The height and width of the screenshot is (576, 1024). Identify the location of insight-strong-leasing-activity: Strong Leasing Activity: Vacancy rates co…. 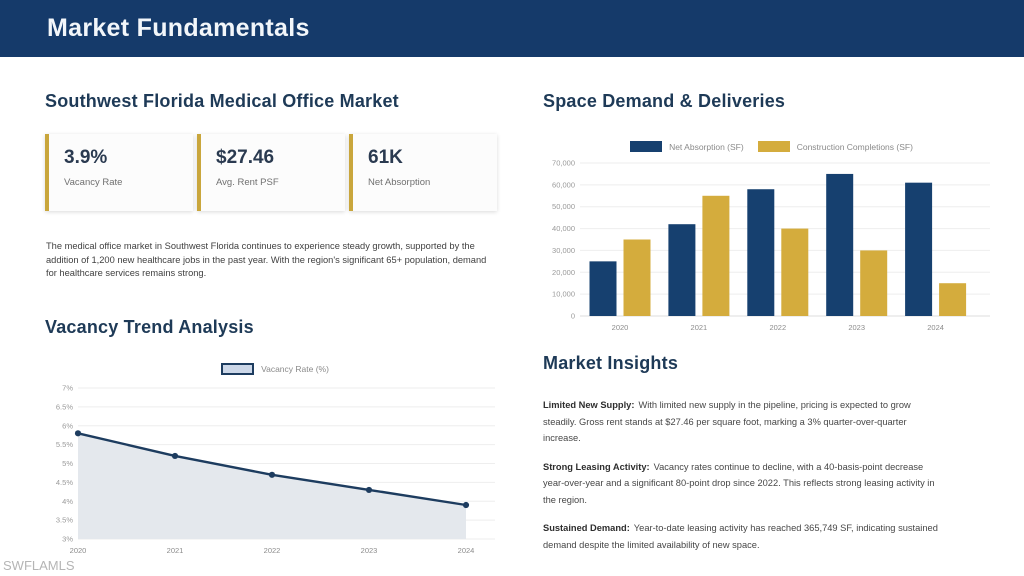
(743, 484).